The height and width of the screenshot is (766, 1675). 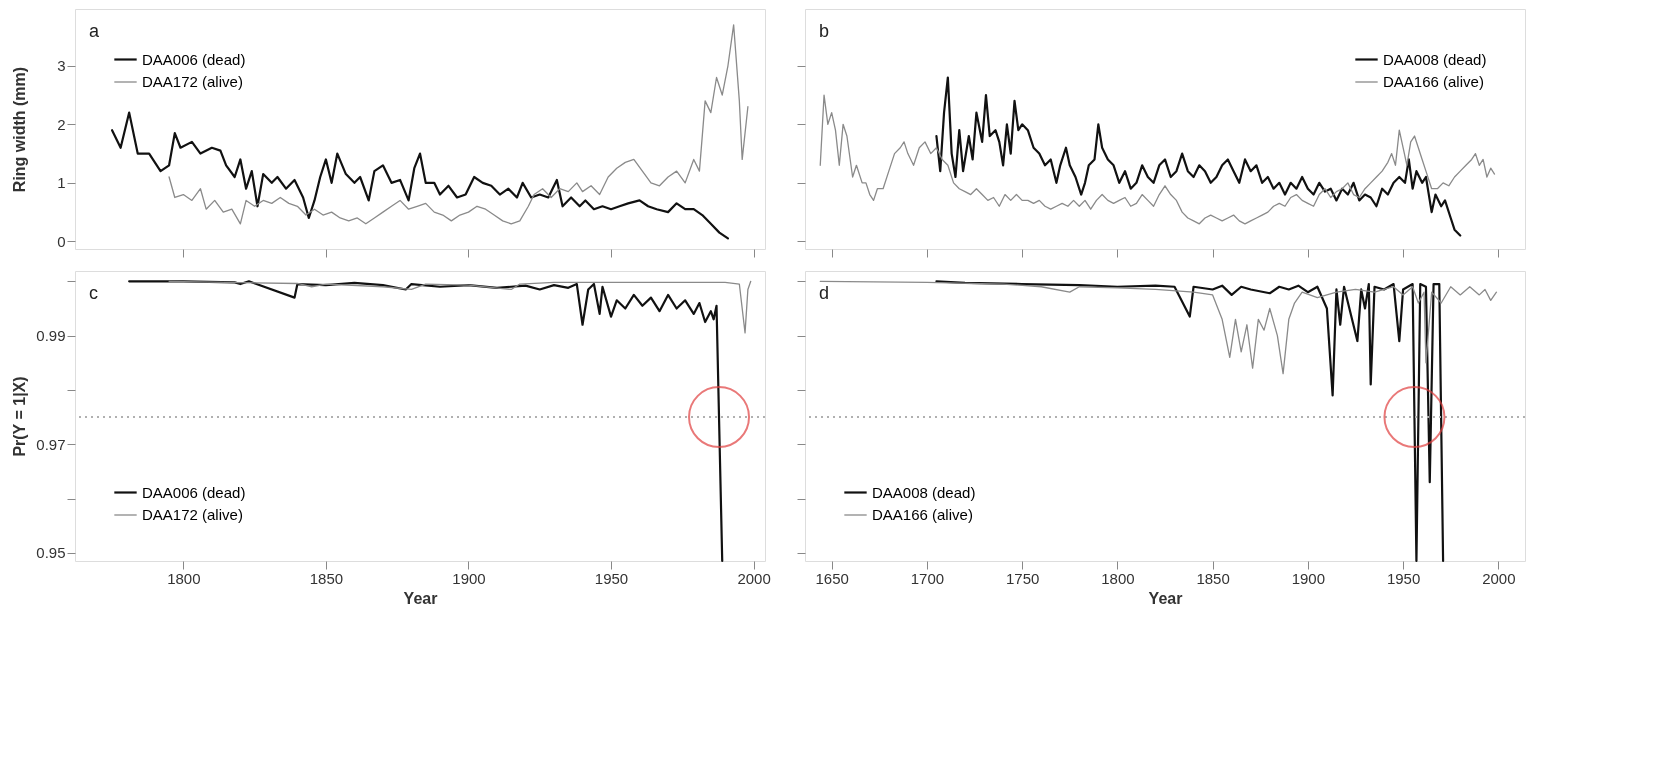 I want to click on x-tick-label: 1700, so click(x=927, y=578).